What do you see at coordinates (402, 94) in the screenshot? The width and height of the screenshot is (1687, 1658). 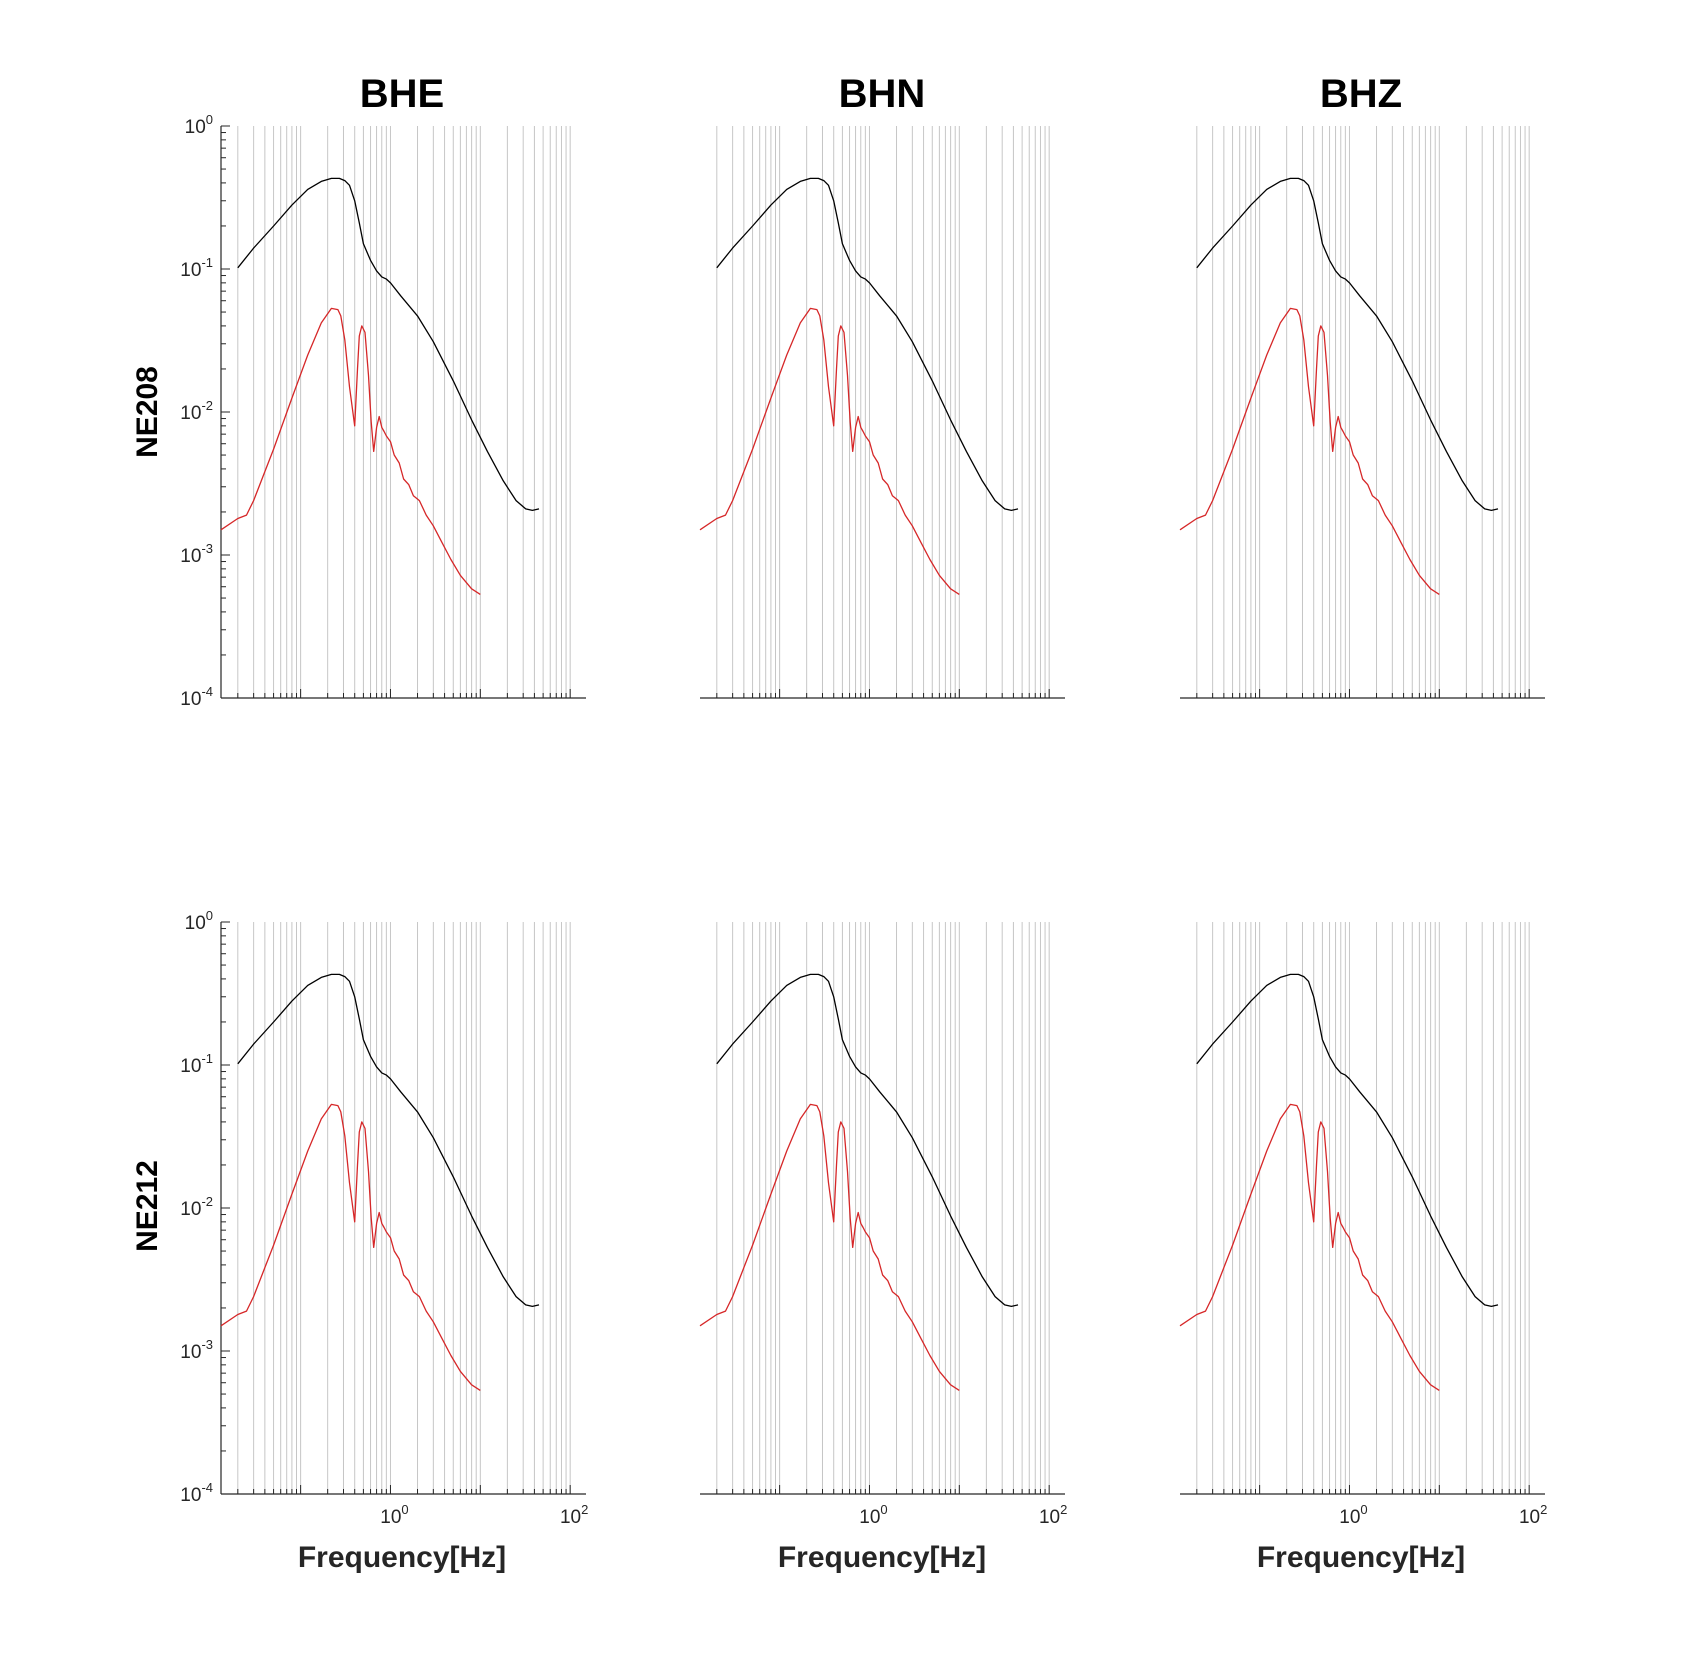 I see `column-title-bhe: BHE` at bounding box center [402, 94].